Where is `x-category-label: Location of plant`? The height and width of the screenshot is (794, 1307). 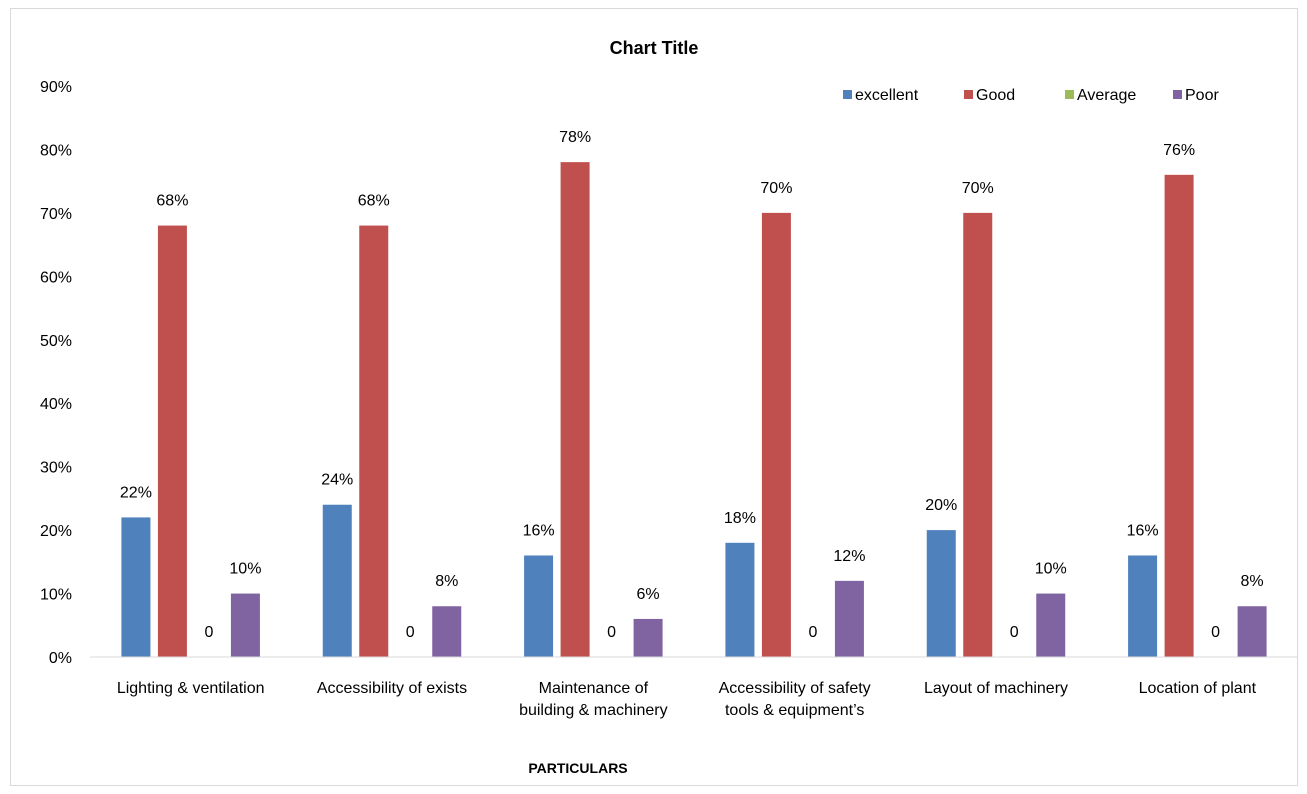 x-category-label: Location of plant is located at coordinates (1198, 688).